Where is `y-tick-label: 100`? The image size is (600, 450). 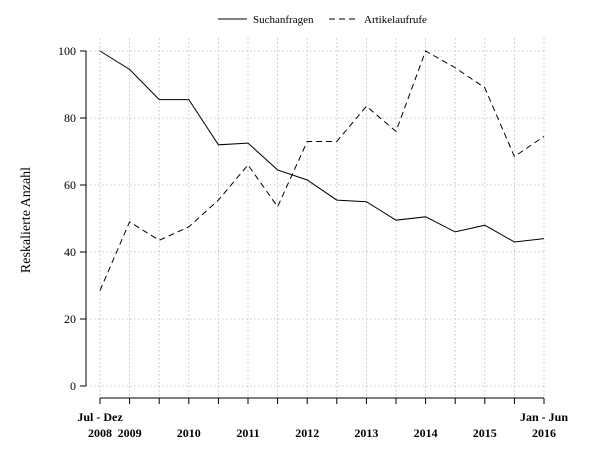
y-tick-label: 100 is located at coordinates (67, 51).